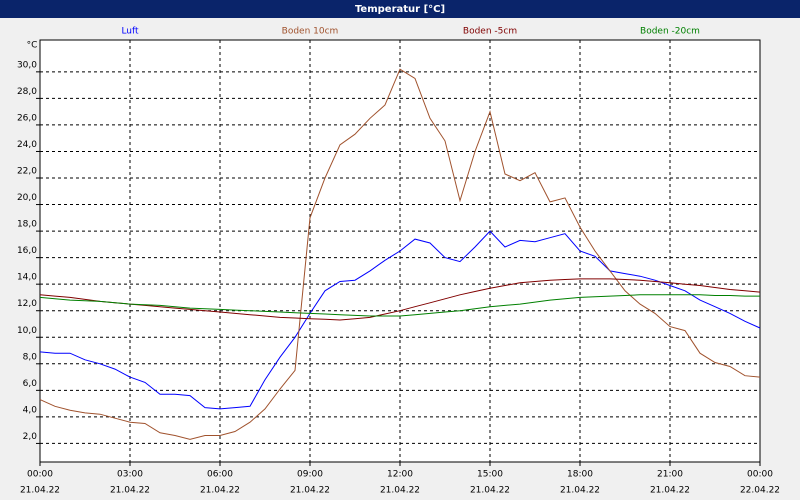 This screenshot has height=500, width=800. Describe the element at coordinates (310, 475) in the screenshot. I see `x-tick-label: 09:00` at that location.